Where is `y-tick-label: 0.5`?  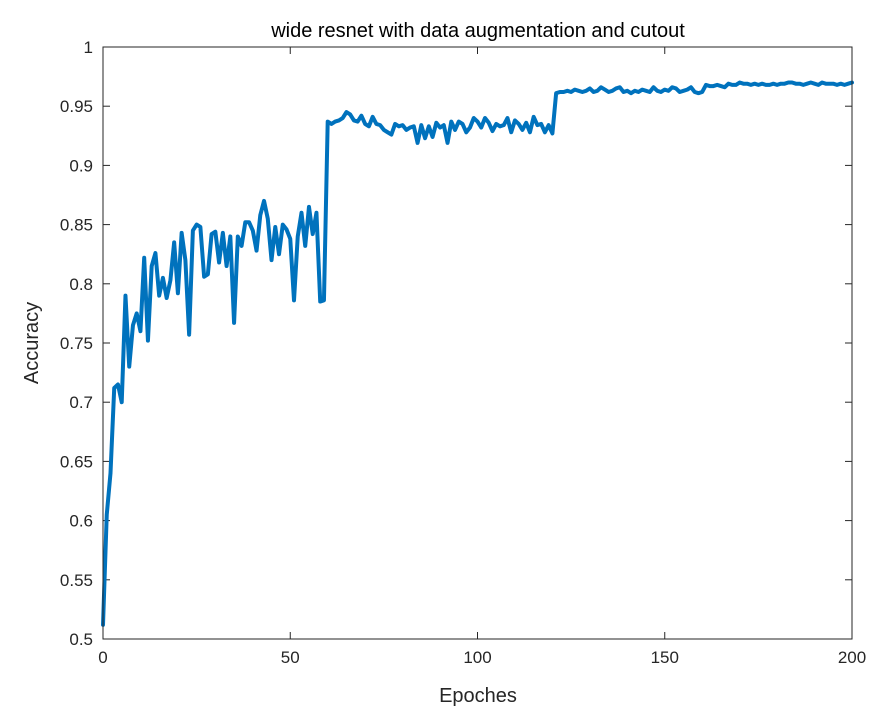 y-tick-label: 0.5 is located at coordinates (81, 639).